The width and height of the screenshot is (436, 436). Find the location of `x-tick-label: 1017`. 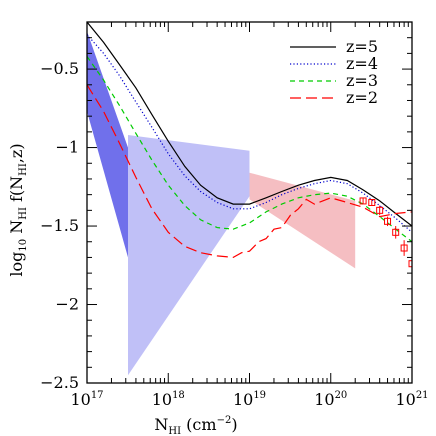

x-tick-label: 1017 is located at coordinates (86, 399).